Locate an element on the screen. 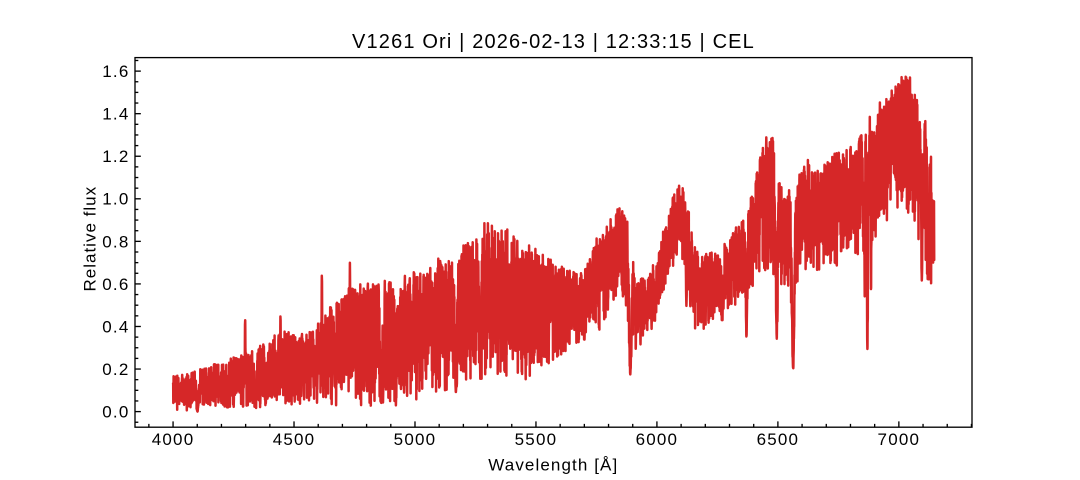 This screenshot has height=480, width=1080. svg-text: 1.0 is located at coordinates (115, 199).